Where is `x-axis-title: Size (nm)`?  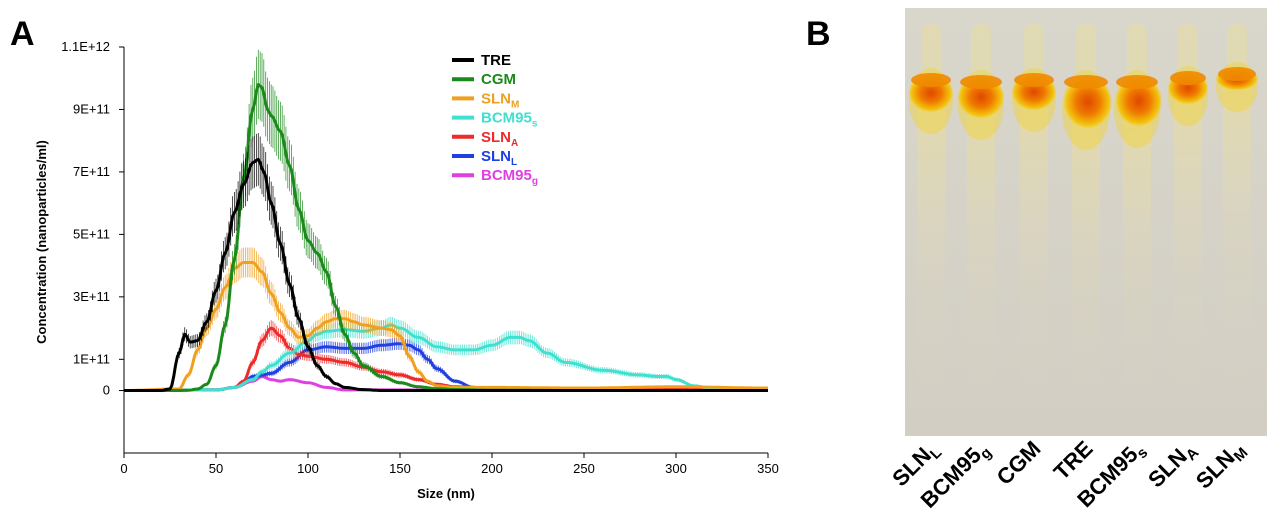 x-axis-title: Size (nm) is located at coordinates (446, 493).